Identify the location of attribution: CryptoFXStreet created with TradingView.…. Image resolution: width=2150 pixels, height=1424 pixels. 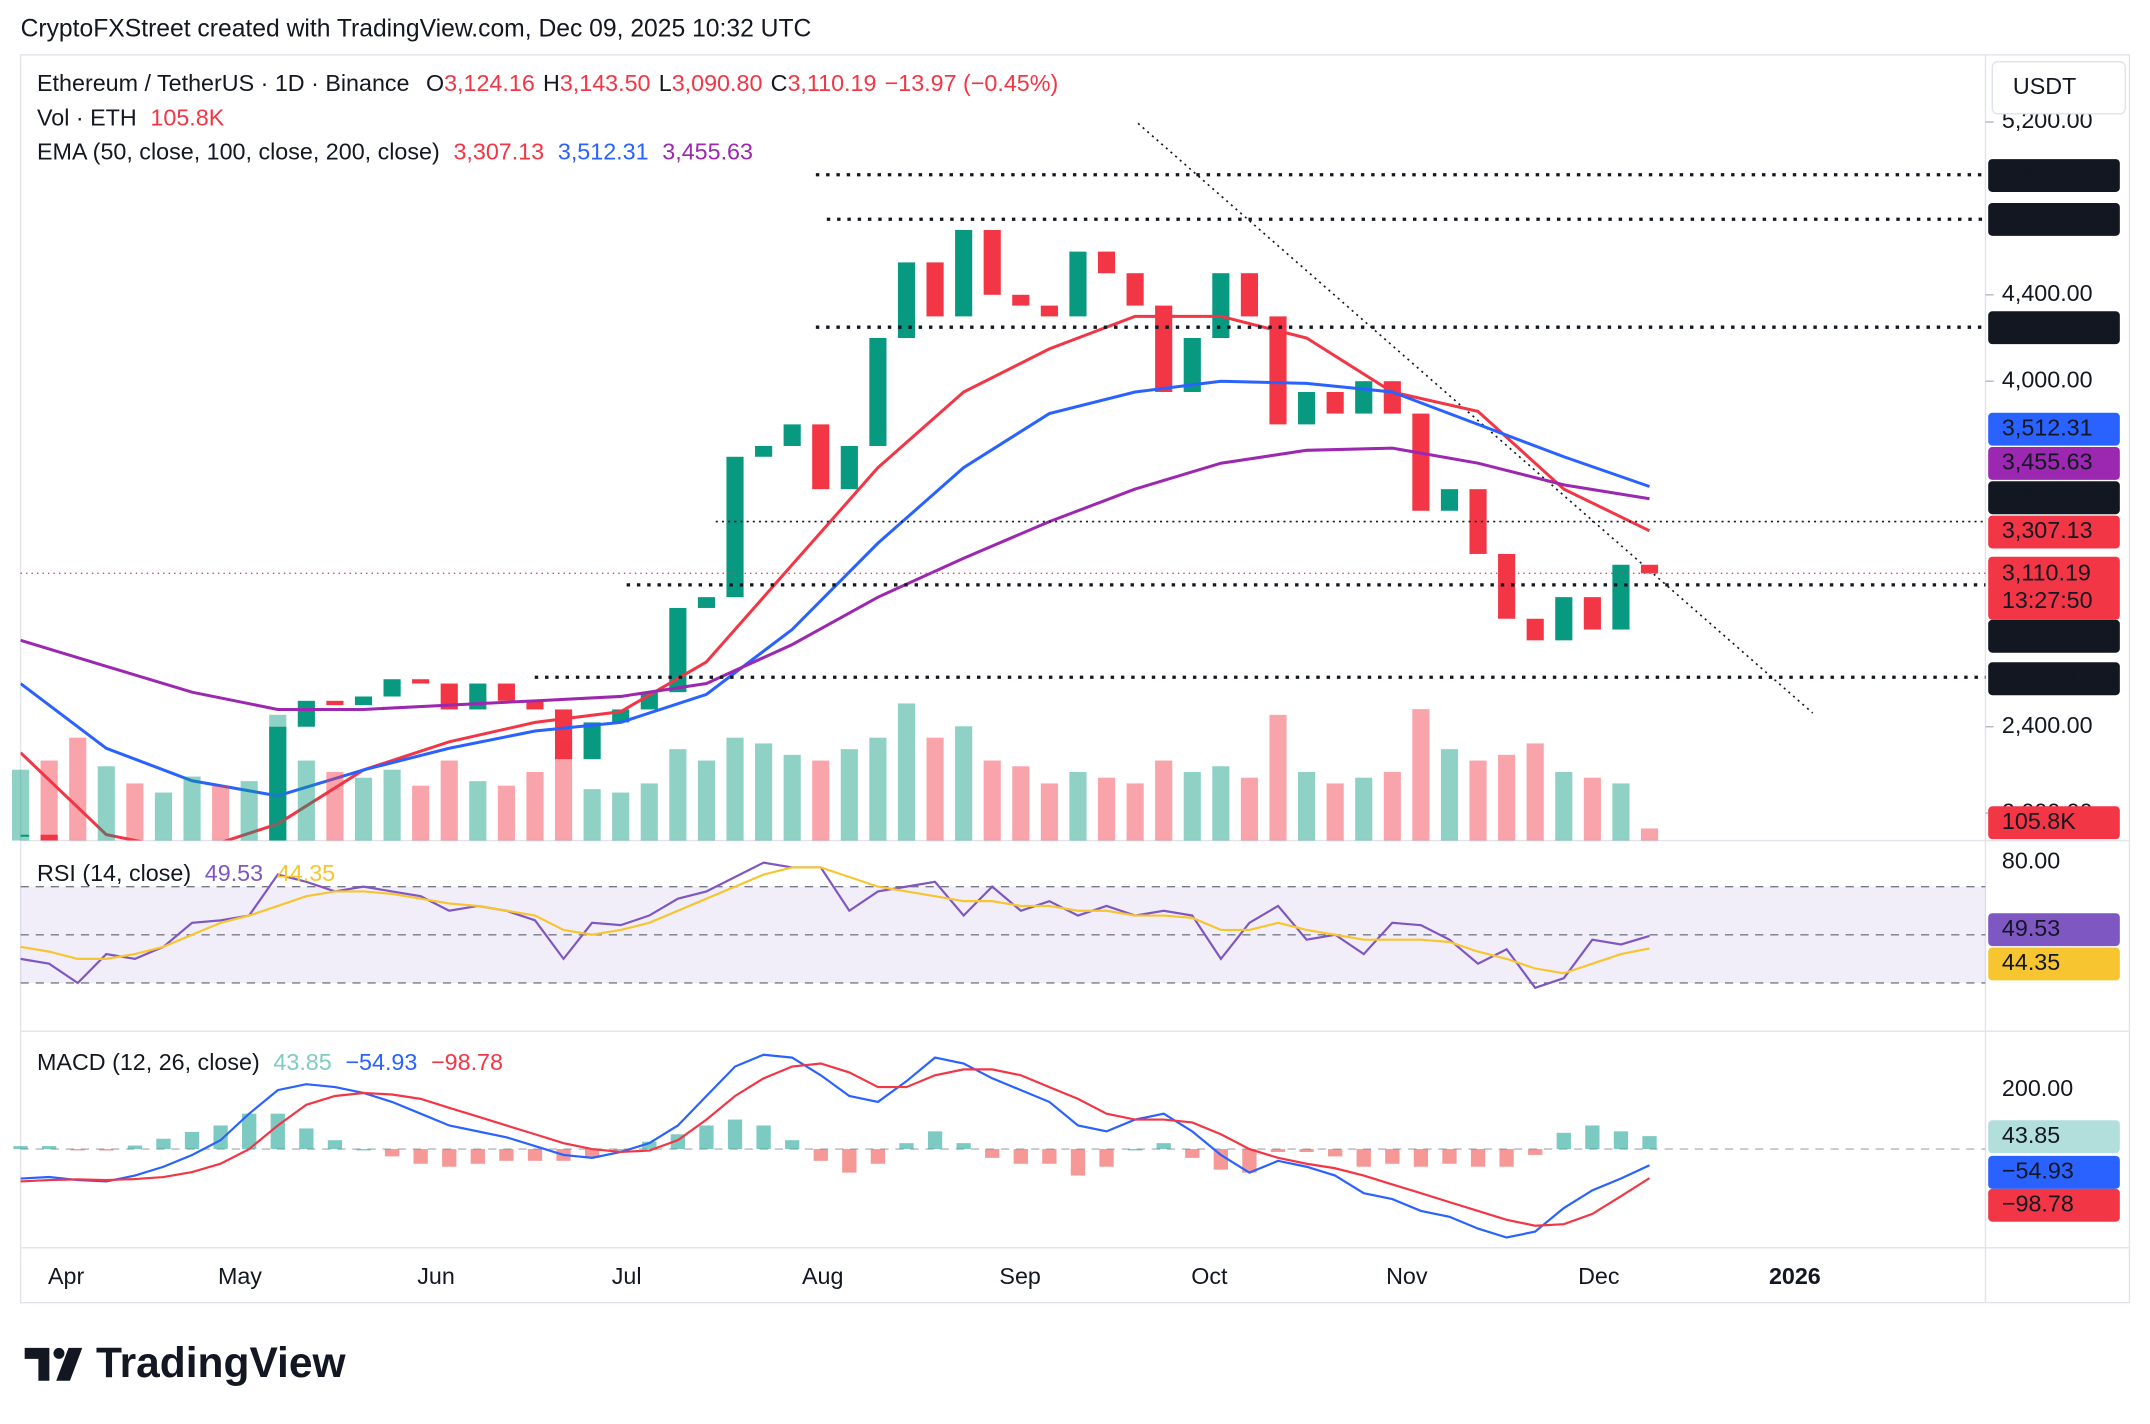
(416, 29).